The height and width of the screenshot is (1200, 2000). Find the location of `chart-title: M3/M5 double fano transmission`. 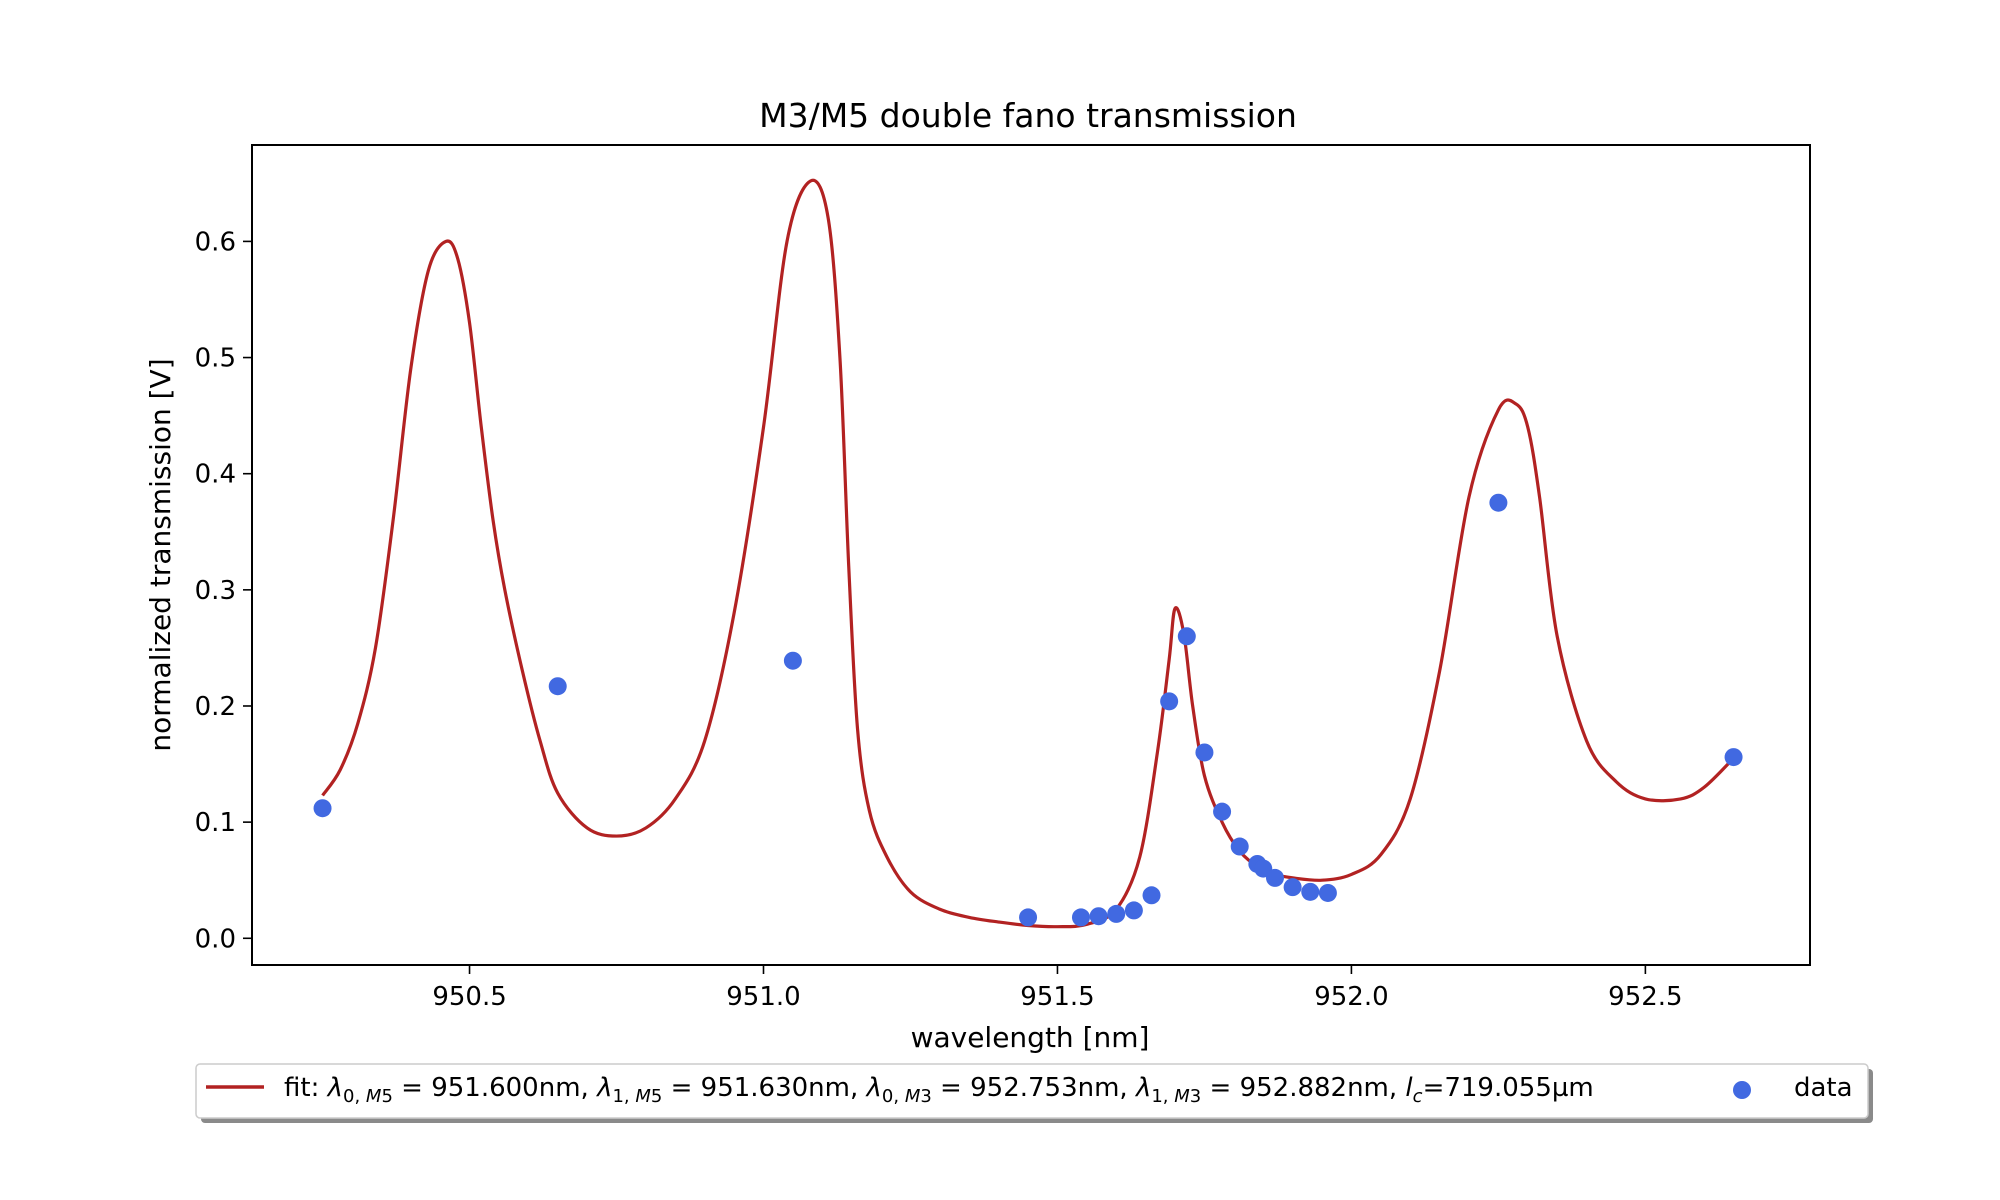

chart-title: M3/M5 double fano transmission is located at coordinates (1028, 115).